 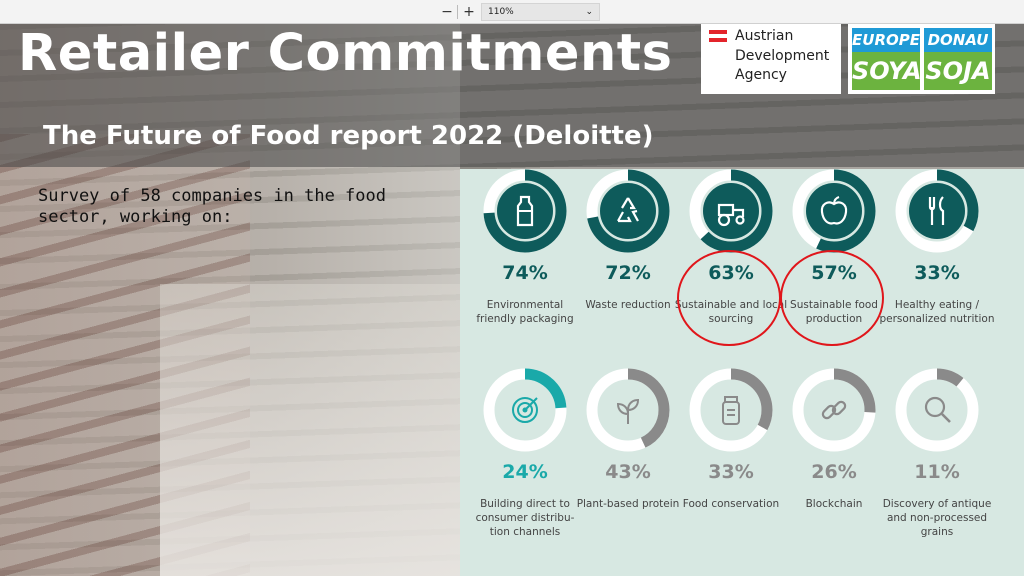 I want to click on stat-percent: 43%, so click(x=628, y=472).